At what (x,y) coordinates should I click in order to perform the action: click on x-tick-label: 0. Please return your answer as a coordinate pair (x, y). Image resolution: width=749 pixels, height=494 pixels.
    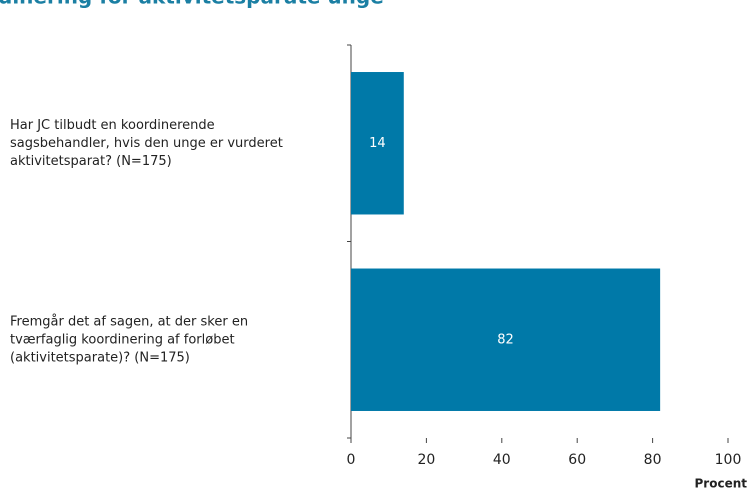
    Looking at the image, I should click on (351, 460).